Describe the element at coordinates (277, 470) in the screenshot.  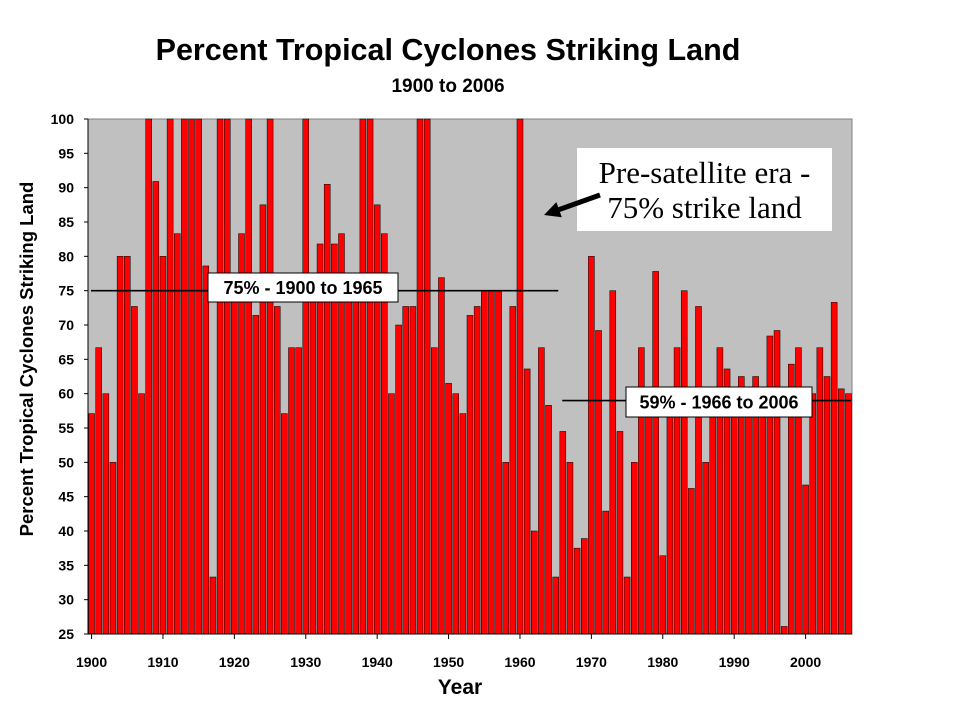
I see `bar-1926` at that location.